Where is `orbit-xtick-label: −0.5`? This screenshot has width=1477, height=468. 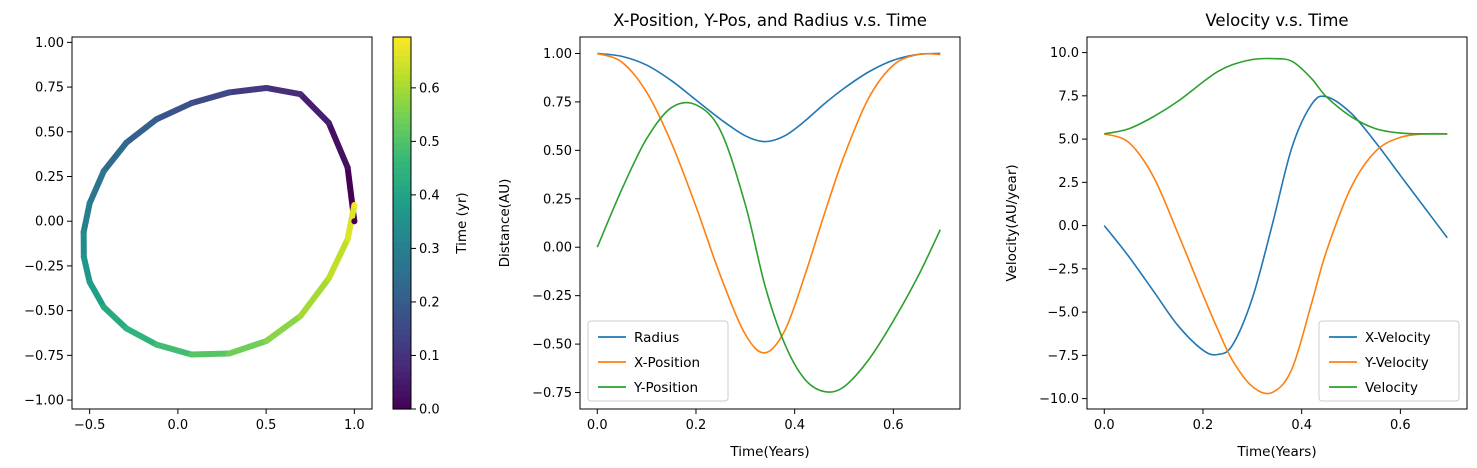 orbit-xtick-label: −0.5 is located at coordinates (90, 425).